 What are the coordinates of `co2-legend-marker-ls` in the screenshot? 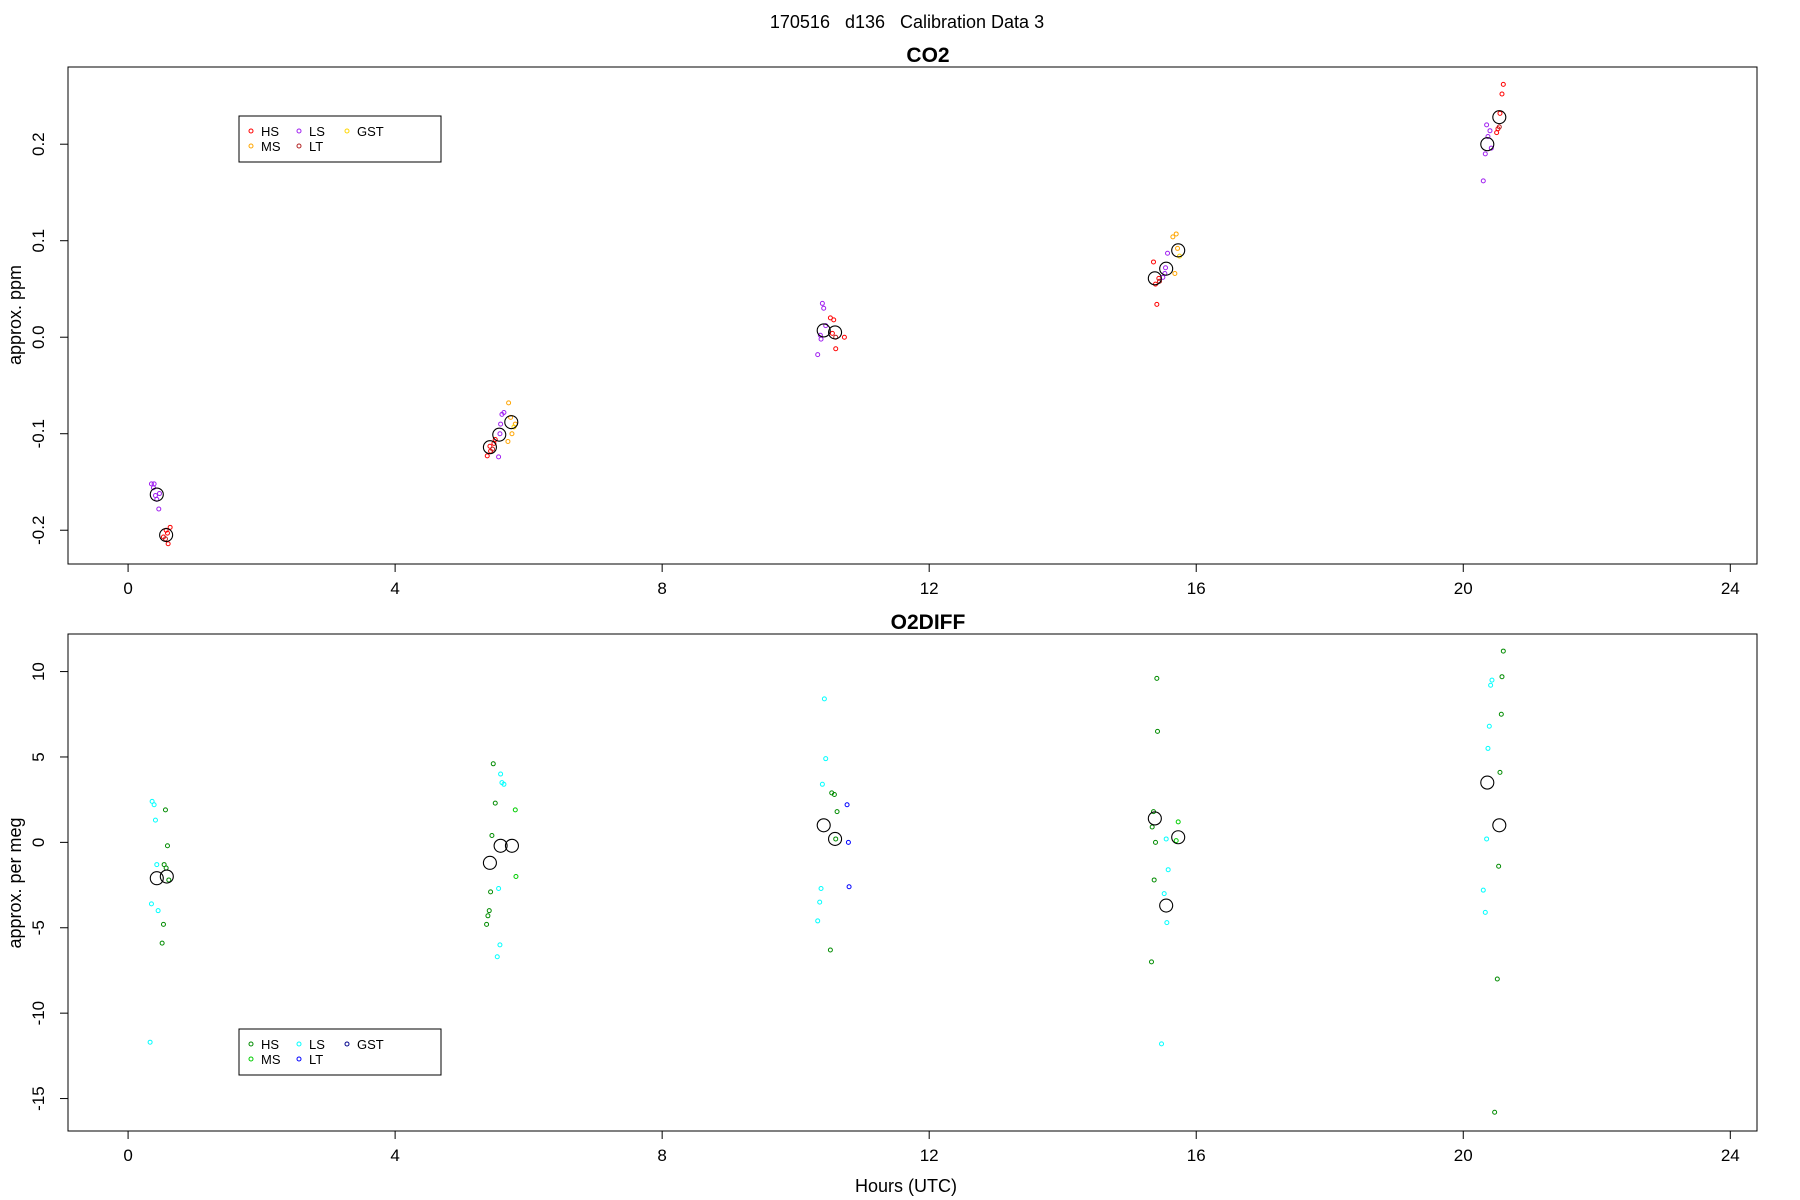 It's located at (299, 131).